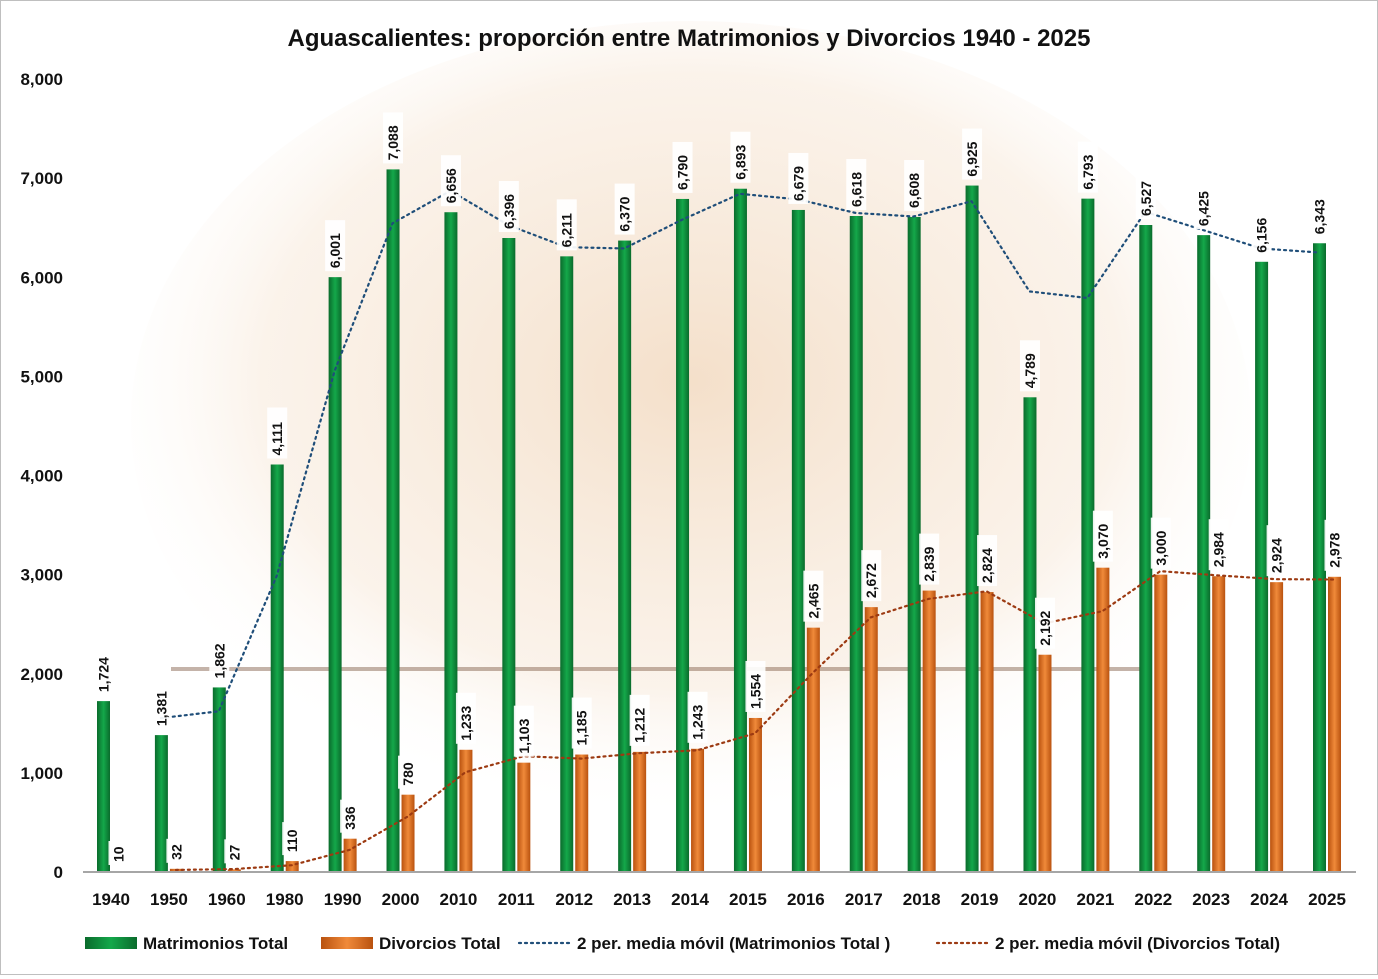  I want to click on x-tick-label: 2024, so click(1269, 899).